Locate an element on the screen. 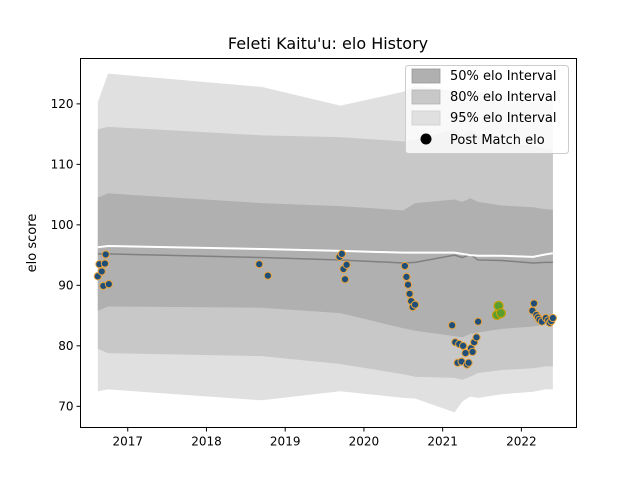 The image size is (640, 480). current-elo-line is located at coordinates (325, 251).